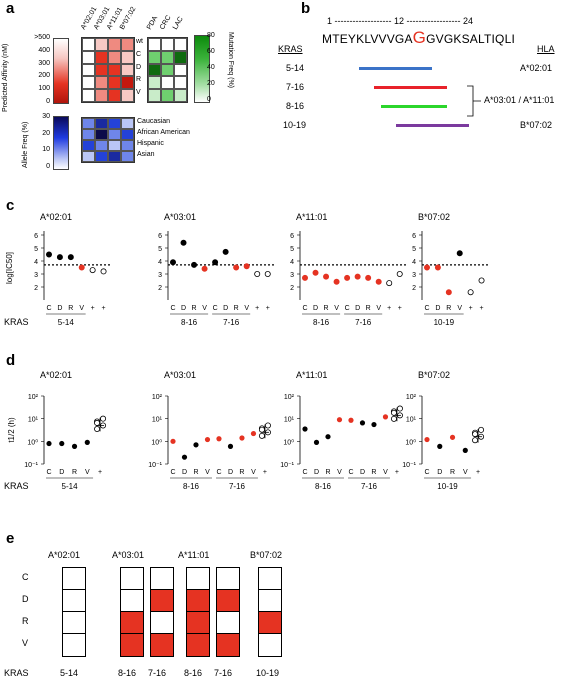 Image resolution: width=564 pixels, height=685 pixels. I want to click on group-label: 5-14, so click(66, 322).